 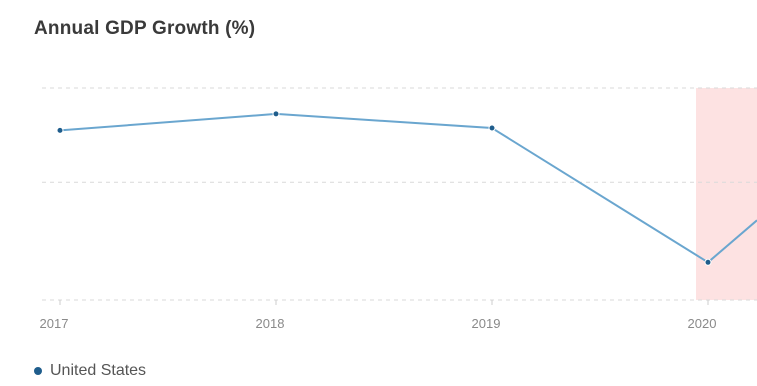 I want to click on legend-swatch, so click(x=38, y=371).